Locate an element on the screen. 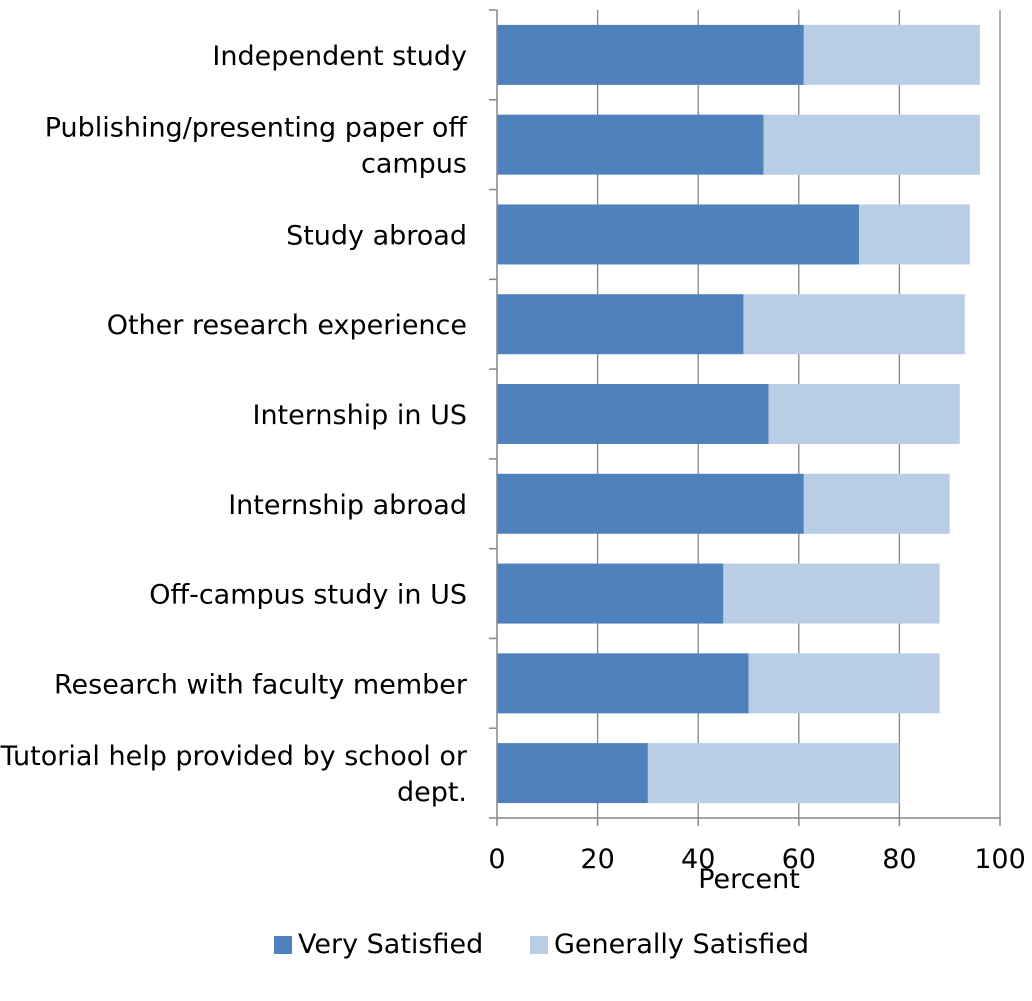 The image size is (1032, 1001). legend-swatch-very-satisfied is located at coordinates (283, 945).